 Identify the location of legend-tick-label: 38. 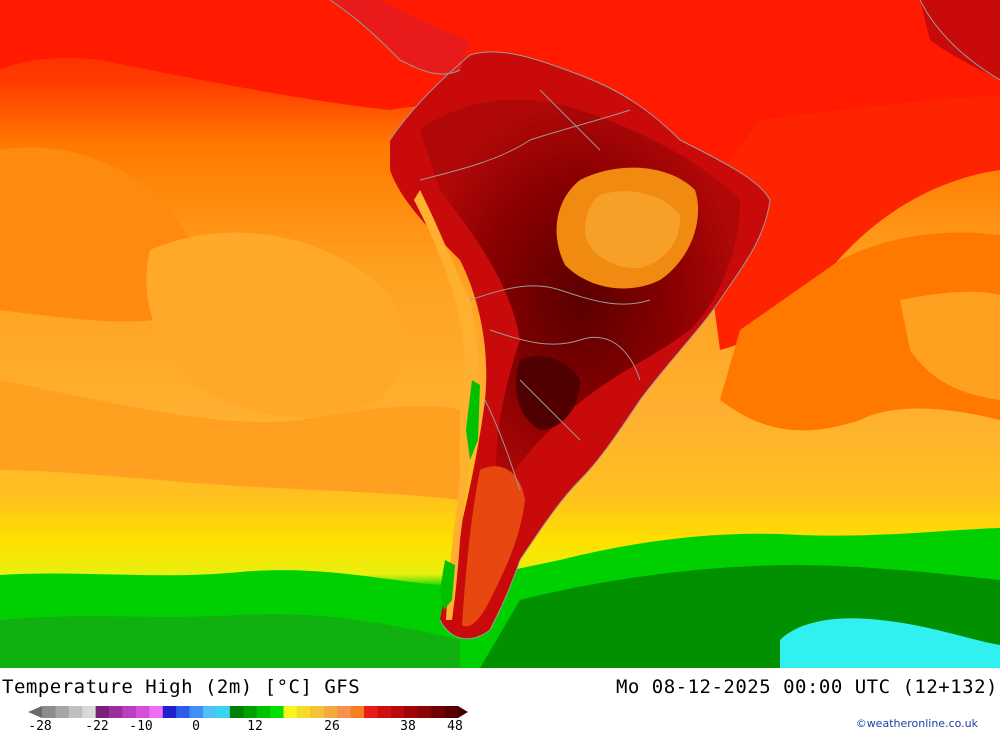
(408, 726).